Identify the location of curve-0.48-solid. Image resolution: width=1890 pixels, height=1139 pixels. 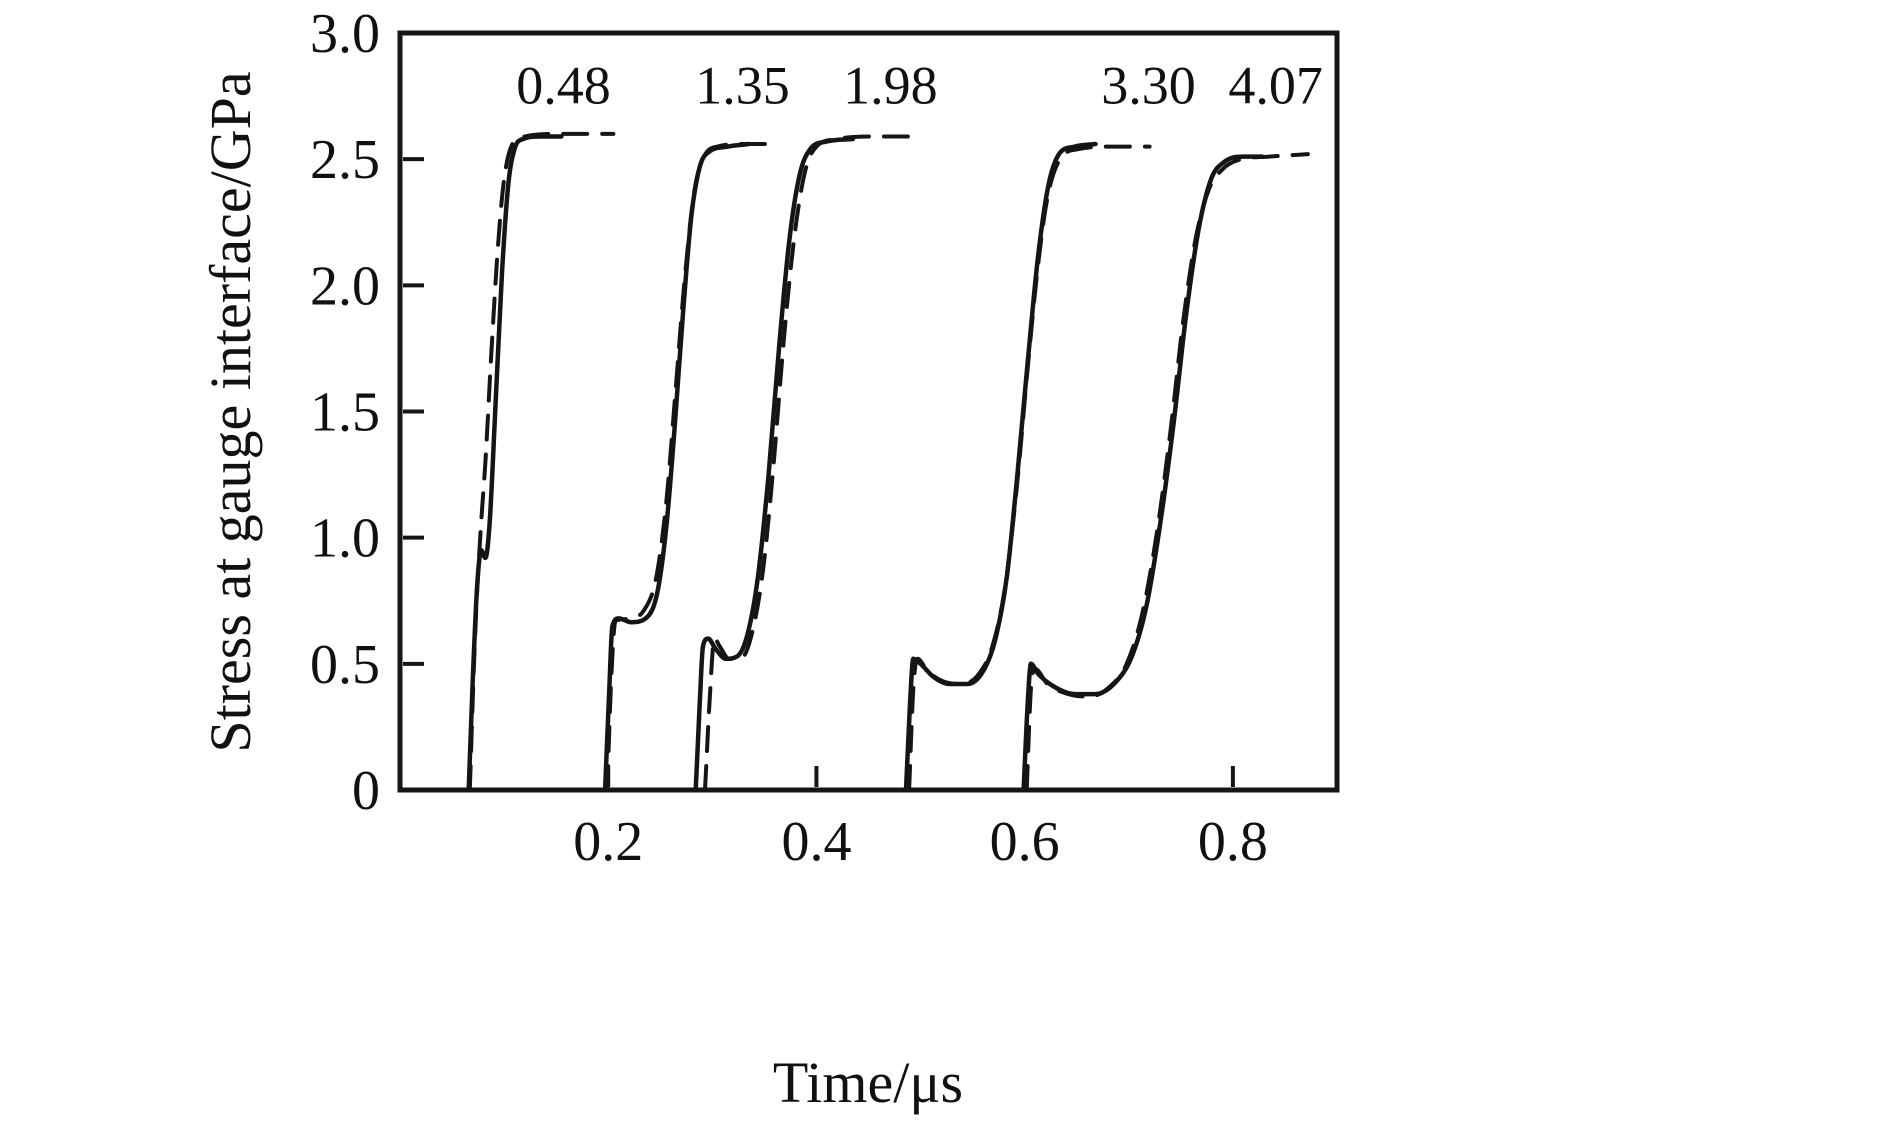
(515, 463).